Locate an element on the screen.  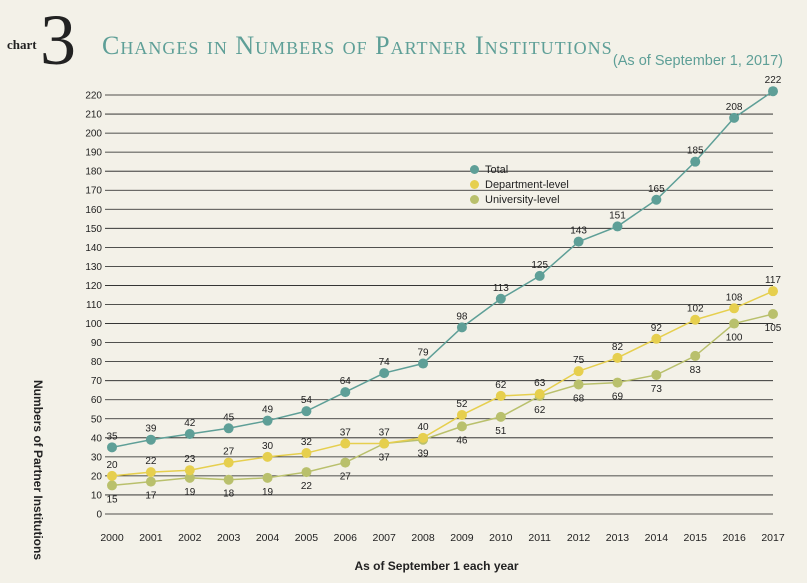
chart-label: chart is located at coordinates (22, 44).